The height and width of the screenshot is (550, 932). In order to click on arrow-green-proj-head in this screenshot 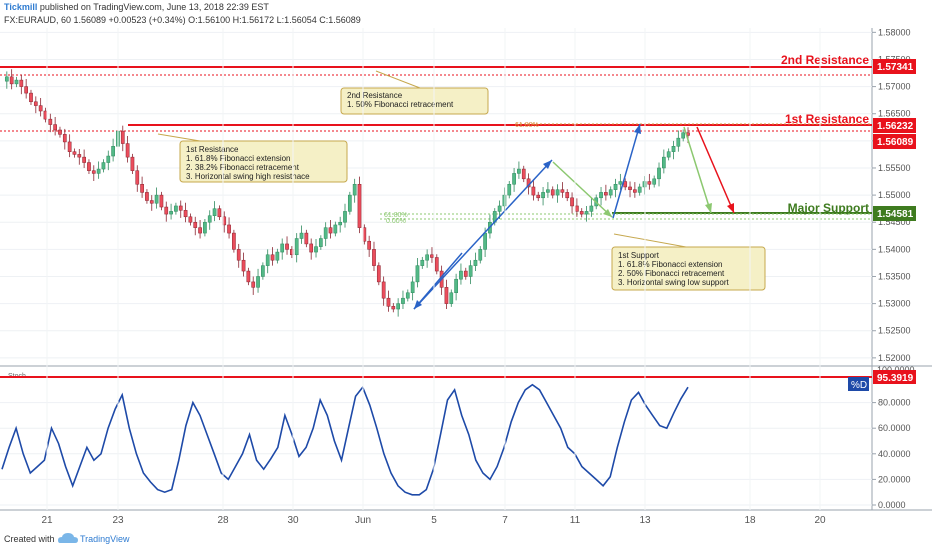, I will do `click(708, 208)`.